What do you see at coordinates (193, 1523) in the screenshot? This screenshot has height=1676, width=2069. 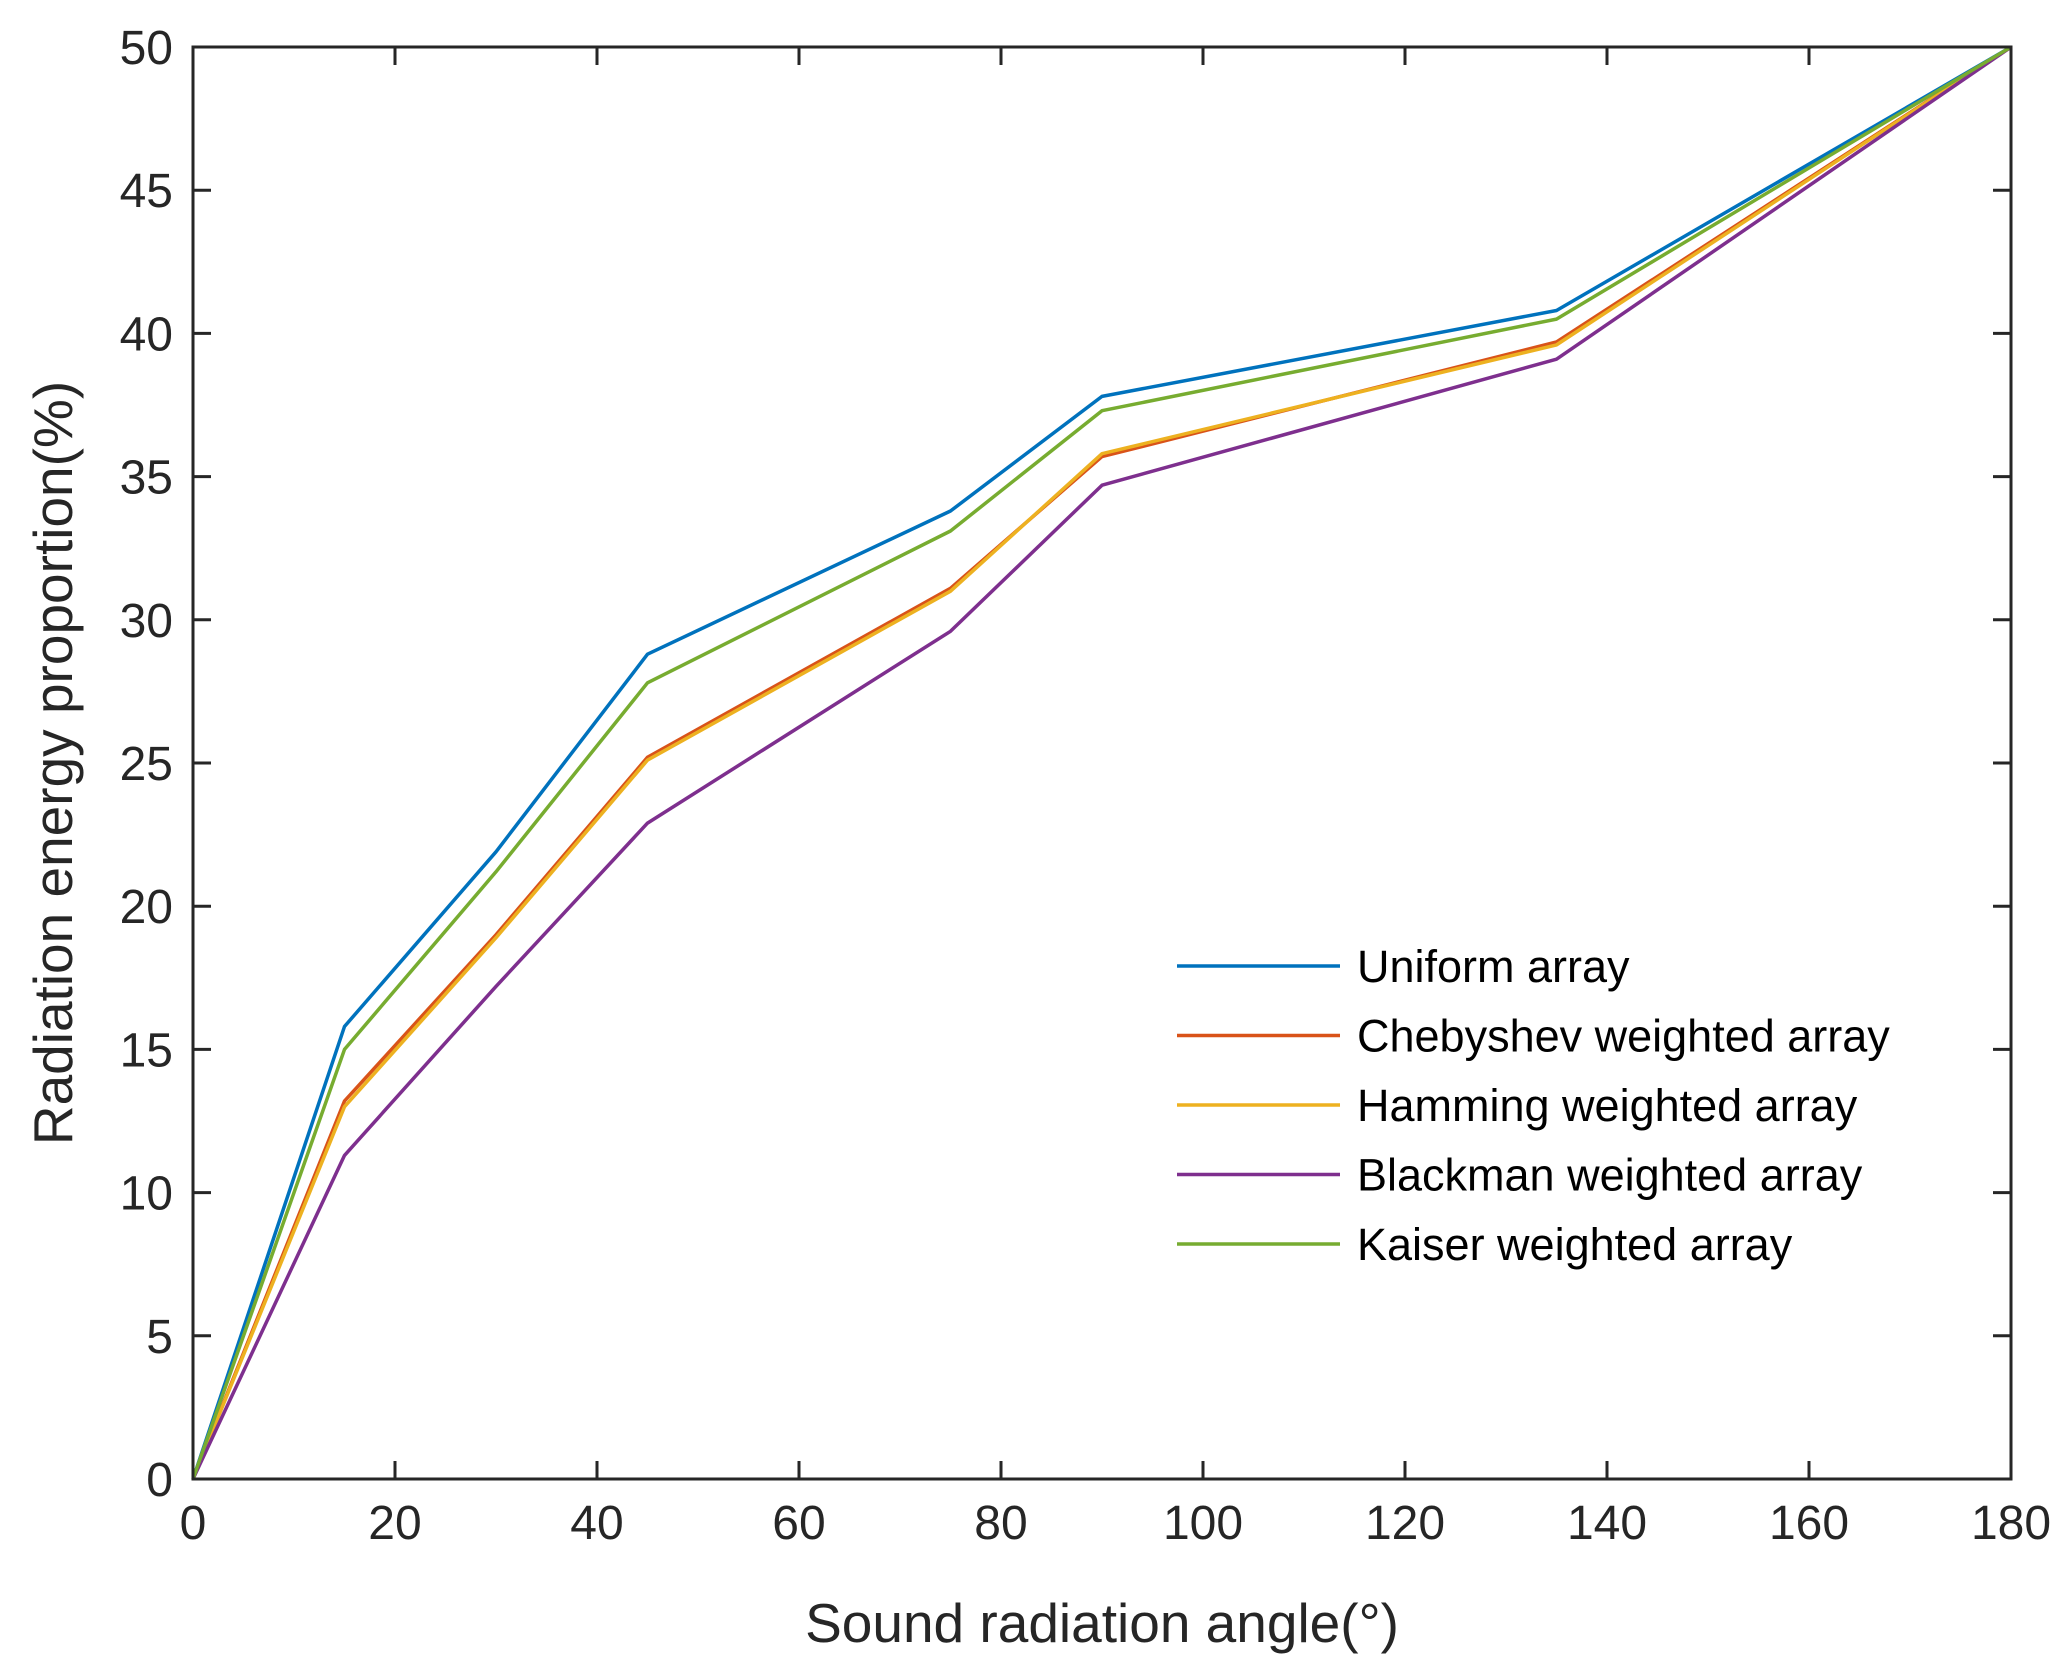 I see `x-tick-label: 0` at bounding box center [193, 1523].